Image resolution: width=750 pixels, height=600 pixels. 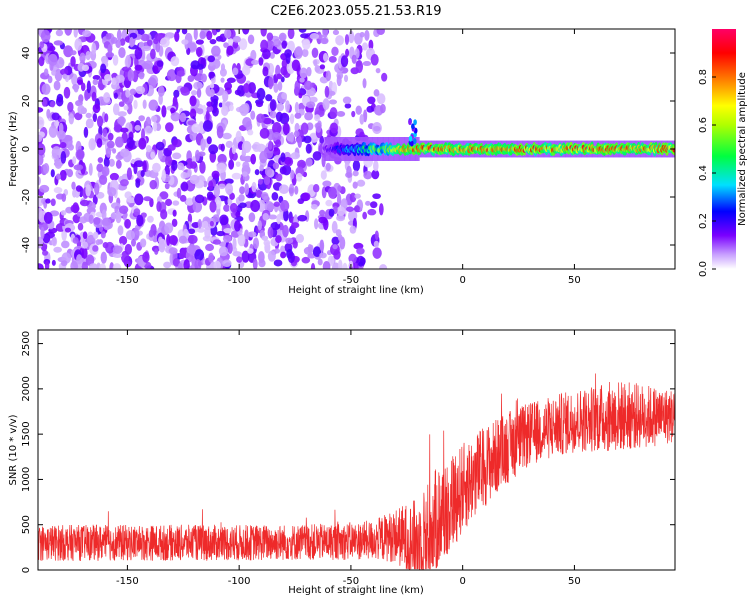 I want to click on colorbar-label: Normalized spectral amplitude, so click(x=742, y=149).